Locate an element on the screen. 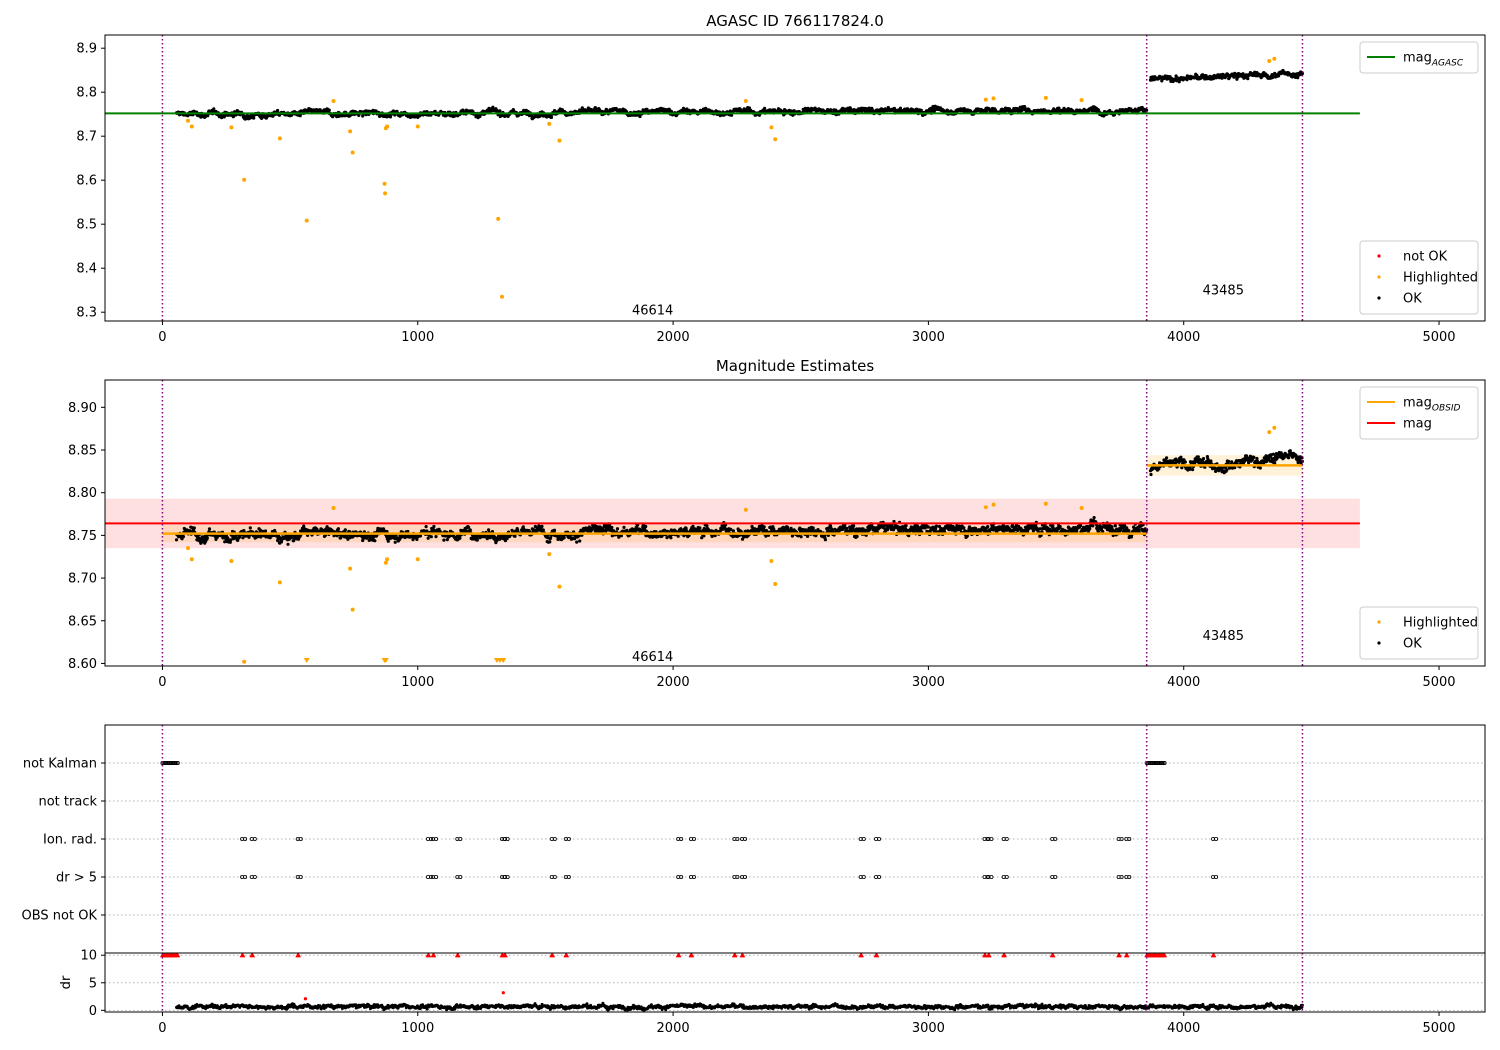 This screenshot has width=1500, height=1050. legend-legend_top-0: magAGASC is located at coordinates (1419, 57).